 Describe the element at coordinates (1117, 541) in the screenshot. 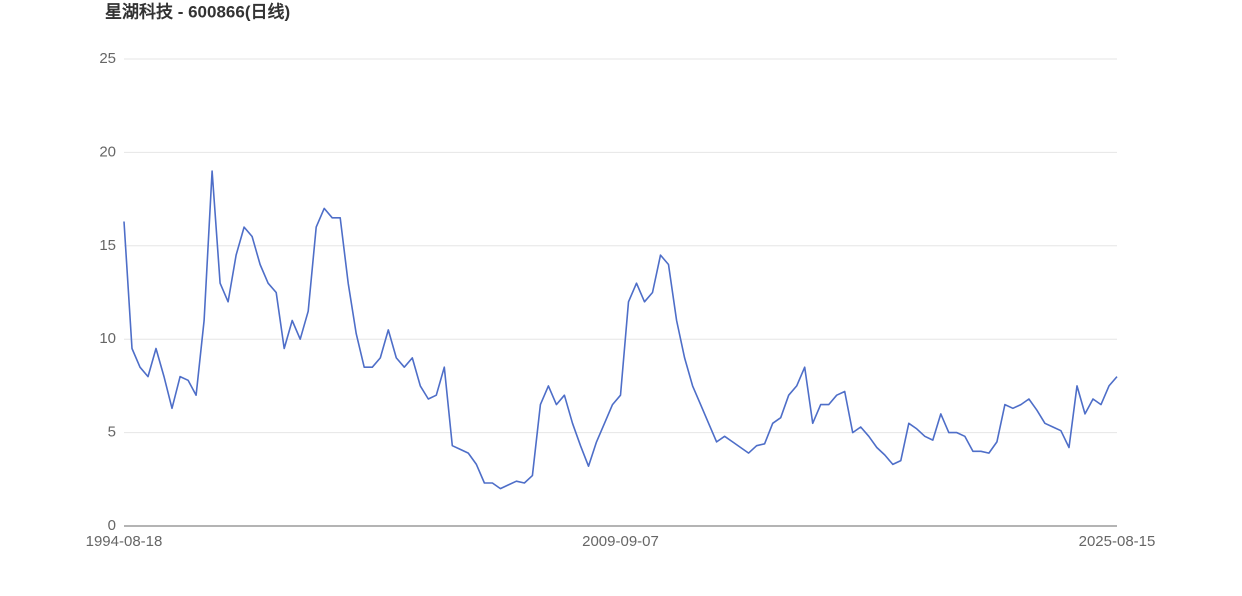

I see `x-tick-label: 2025-08-15` at that location.